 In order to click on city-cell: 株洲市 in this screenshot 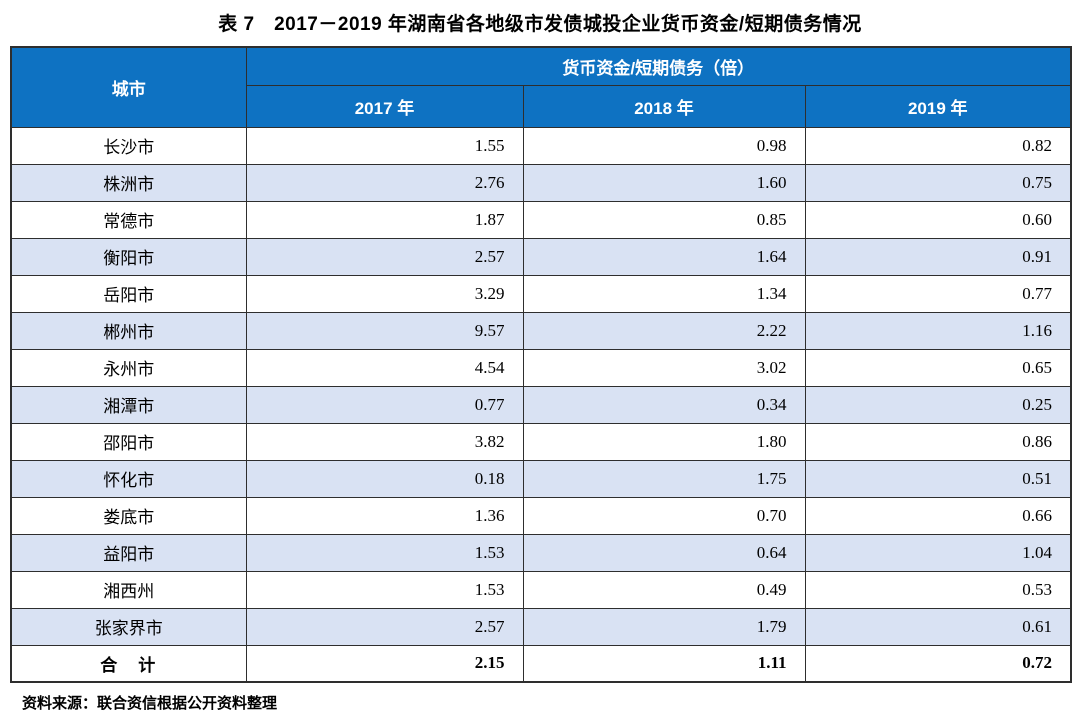, I will do `click(128, 182)`.